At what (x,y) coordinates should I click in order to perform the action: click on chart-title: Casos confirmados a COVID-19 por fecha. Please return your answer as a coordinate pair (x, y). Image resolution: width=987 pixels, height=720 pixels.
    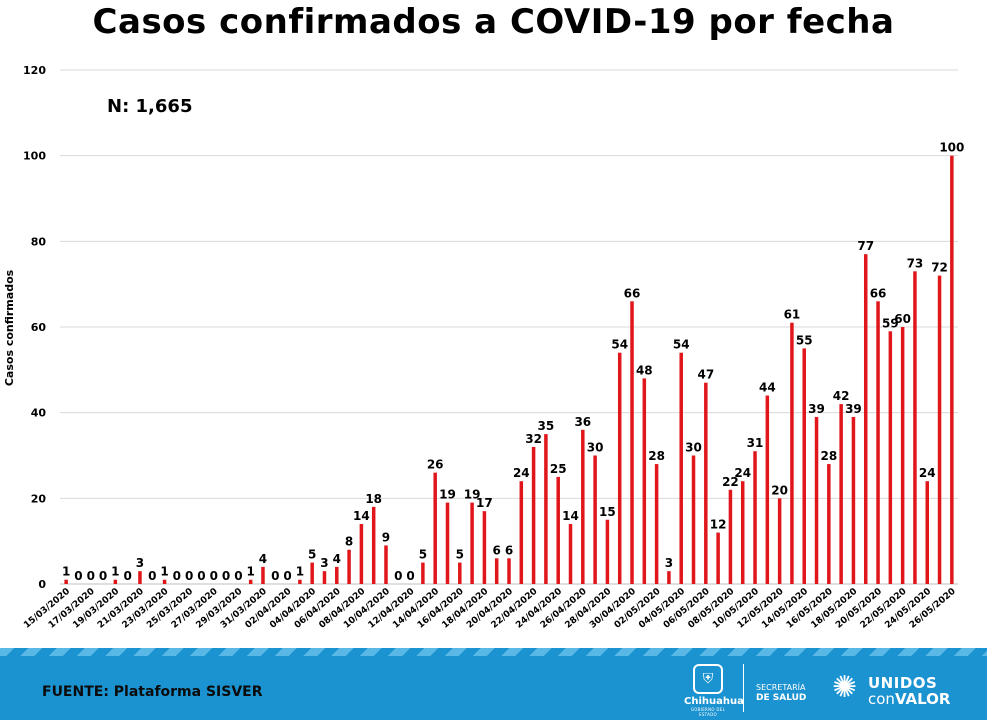
    Looking at the image, I should click on (493, 22).